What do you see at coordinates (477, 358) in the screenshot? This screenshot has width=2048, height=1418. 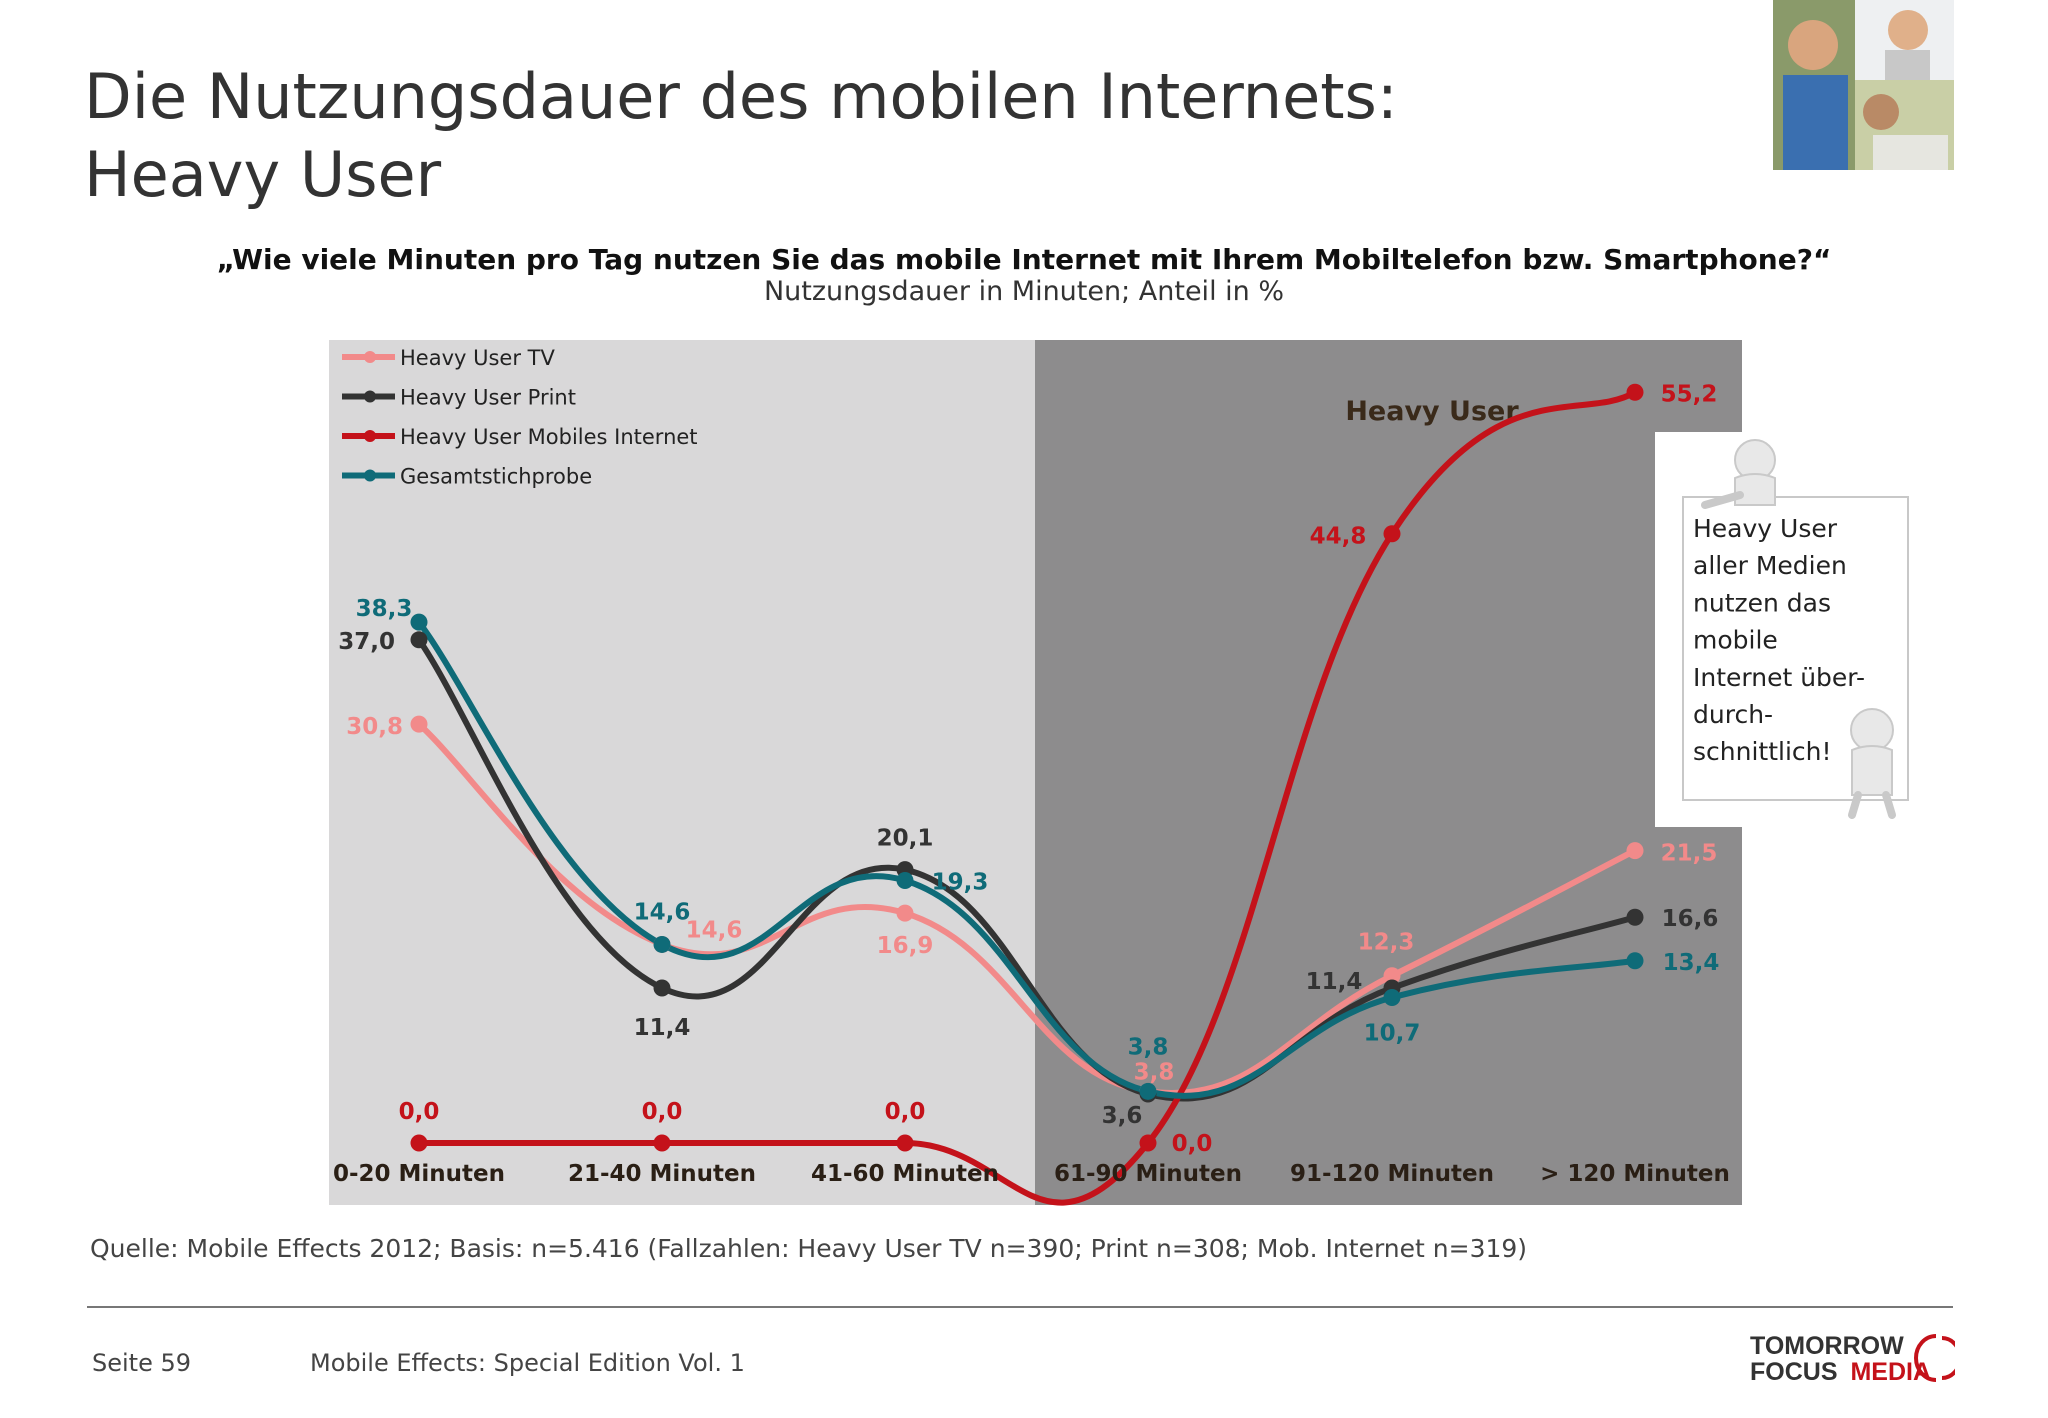 I see `legend-label-heavy-user-tv: Heavy User TV` at bounding box center [477, 358].